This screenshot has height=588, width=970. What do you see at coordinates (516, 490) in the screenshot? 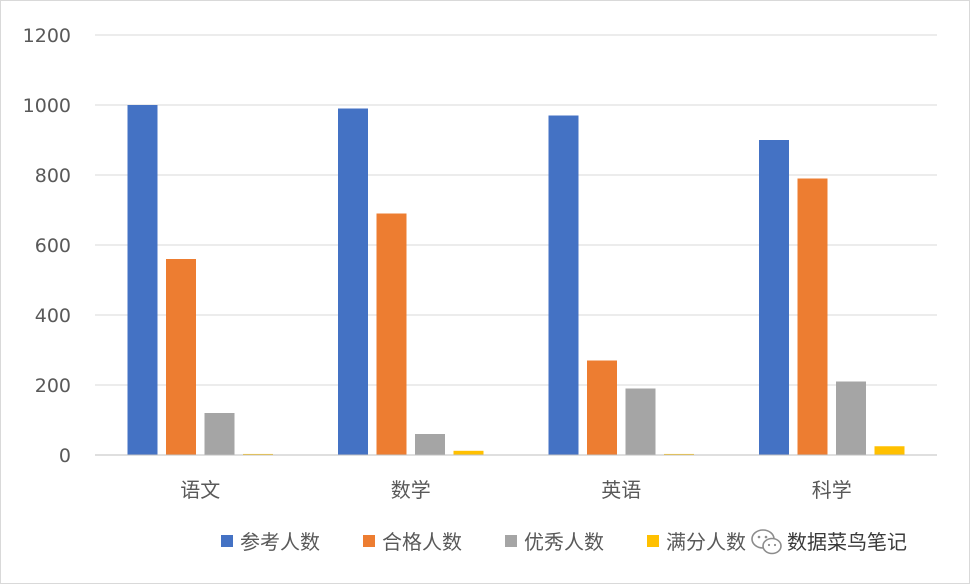
I see `x-axis: 语文 数学 英语 科学` at bounding box center [516, 490].